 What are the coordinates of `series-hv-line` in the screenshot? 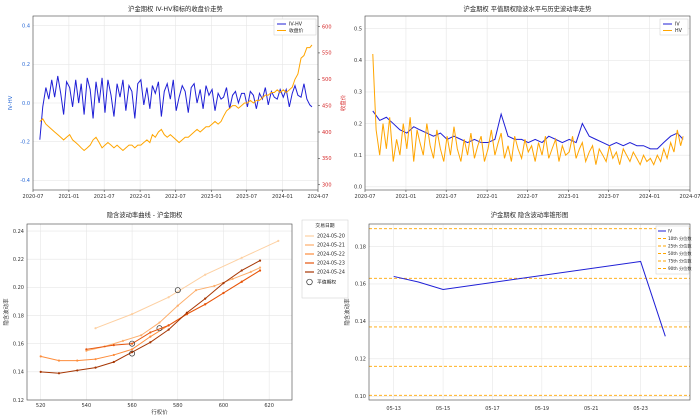 It's located at (528, 109).